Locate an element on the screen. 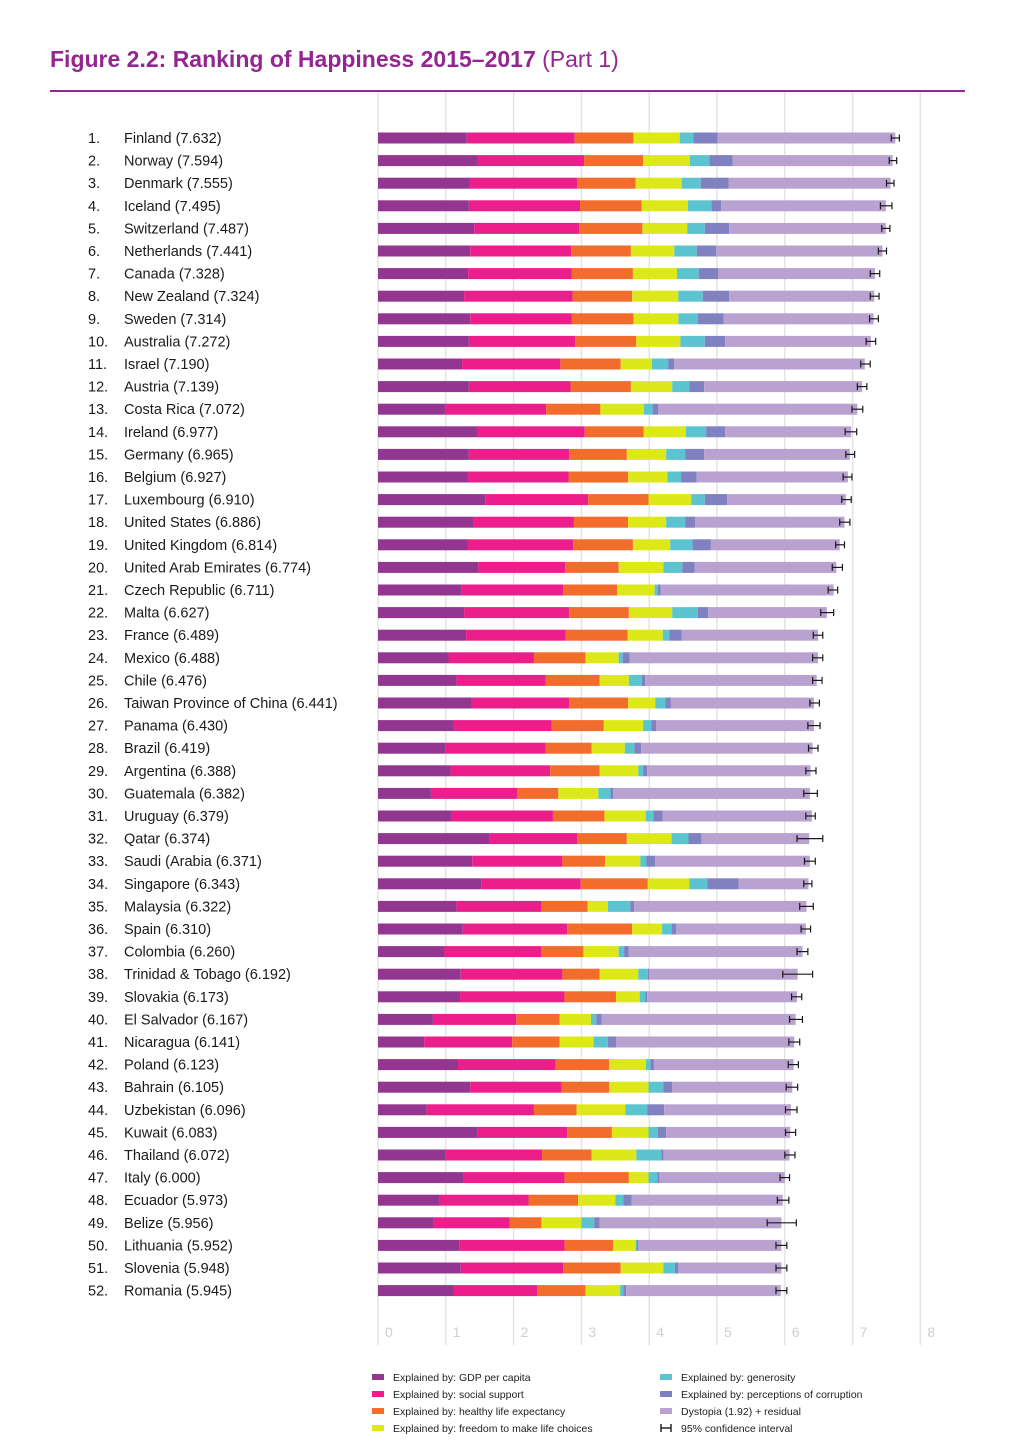 Image resolution: width=1018 pixels, height=1450 pixels. country-label: Guatemala (6.382) is located at coordinates (184, 794).